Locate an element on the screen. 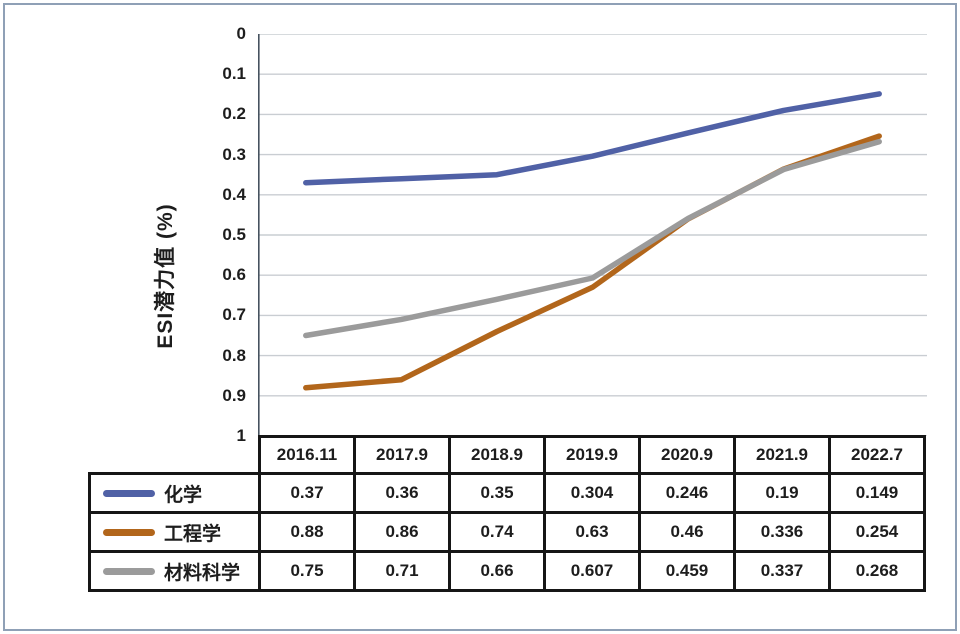 This screenshot has width=960, height=634. table-value-cell: 0.304 is located at coordinates (592, 493).